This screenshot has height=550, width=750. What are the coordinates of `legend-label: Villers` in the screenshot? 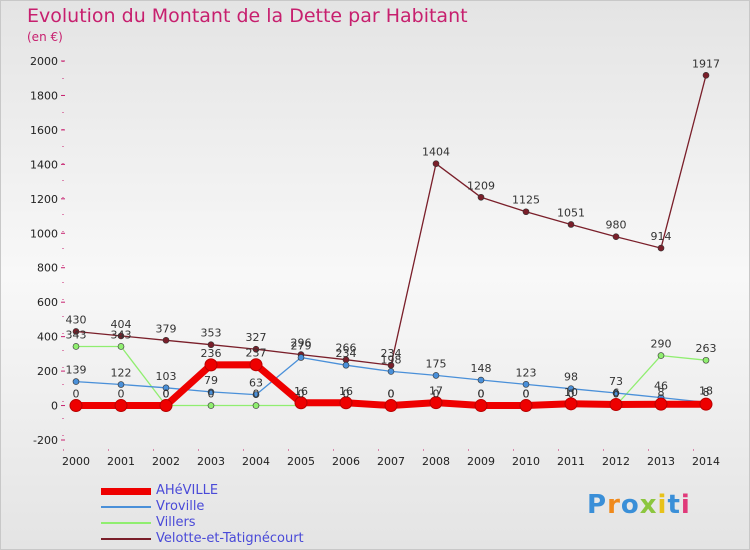 It's located at (176, 522).